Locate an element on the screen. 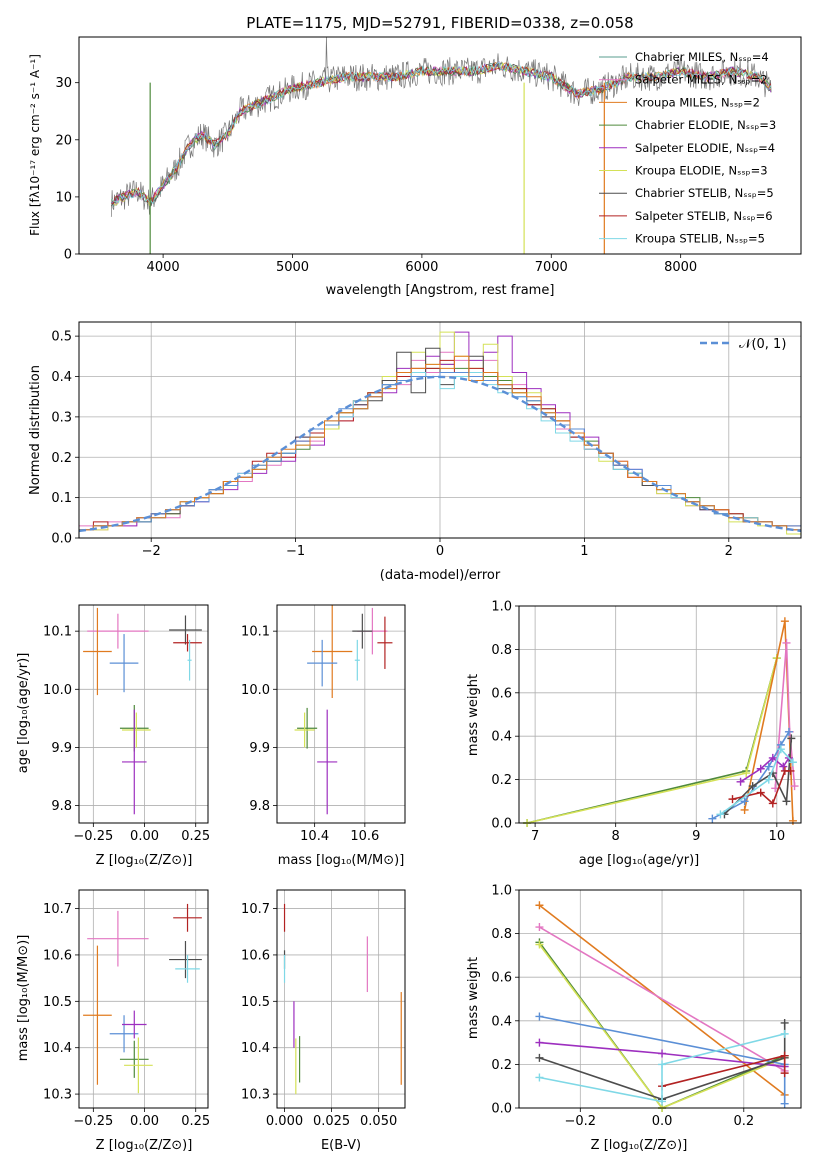  residuals-ylabel: Normed distribution is located at coordinates (35, 430).